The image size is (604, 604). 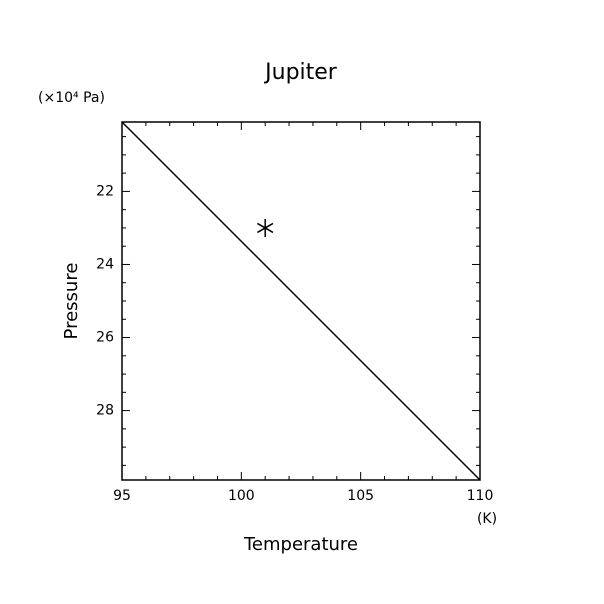 I want to click on x-tick-label: 110, so click(x=480, y=496).